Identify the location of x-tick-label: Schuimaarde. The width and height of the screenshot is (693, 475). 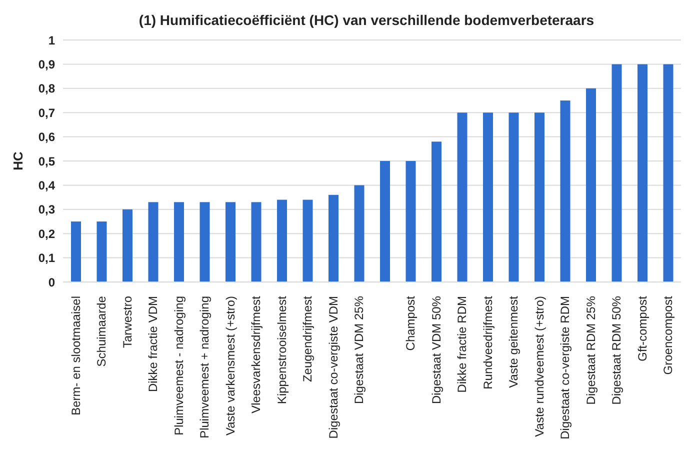
(101, 331).